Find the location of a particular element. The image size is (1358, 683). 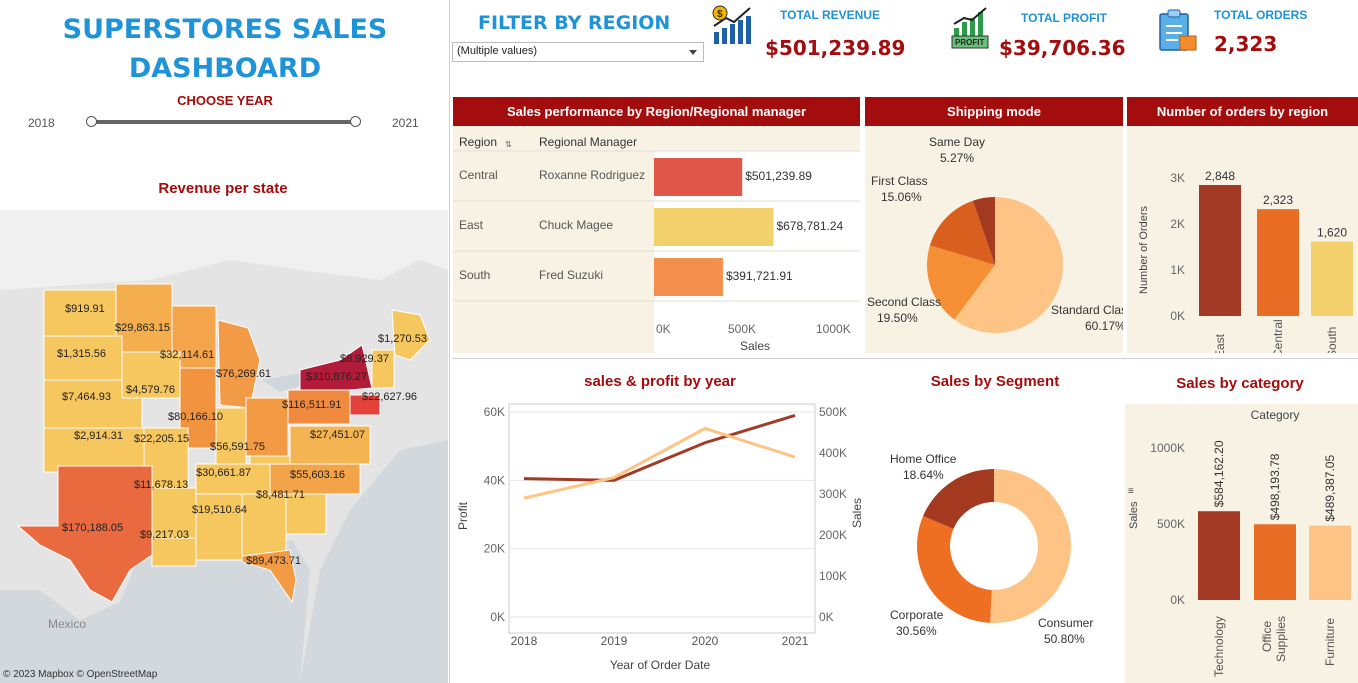

orders-bar-label: 1,620 is located at coordinates (1332, 232).